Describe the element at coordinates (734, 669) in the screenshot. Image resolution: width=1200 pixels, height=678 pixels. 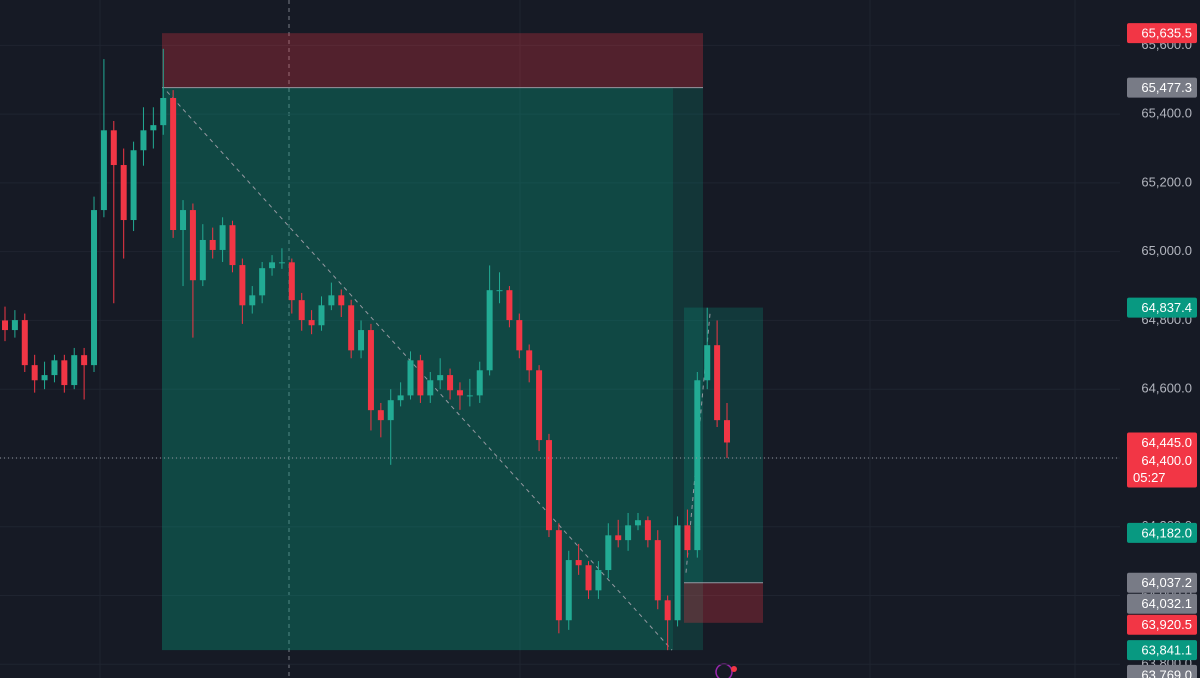
I see `cursor-dot` at that location.